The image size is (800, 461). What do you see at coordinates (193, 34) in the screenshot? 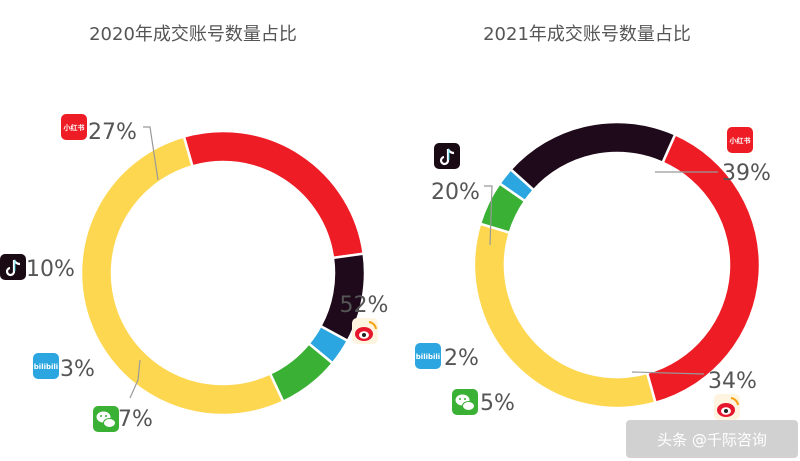
I see `chart-2020-title: 2020年成交账号数量占比` at bounding box center [193, 34].